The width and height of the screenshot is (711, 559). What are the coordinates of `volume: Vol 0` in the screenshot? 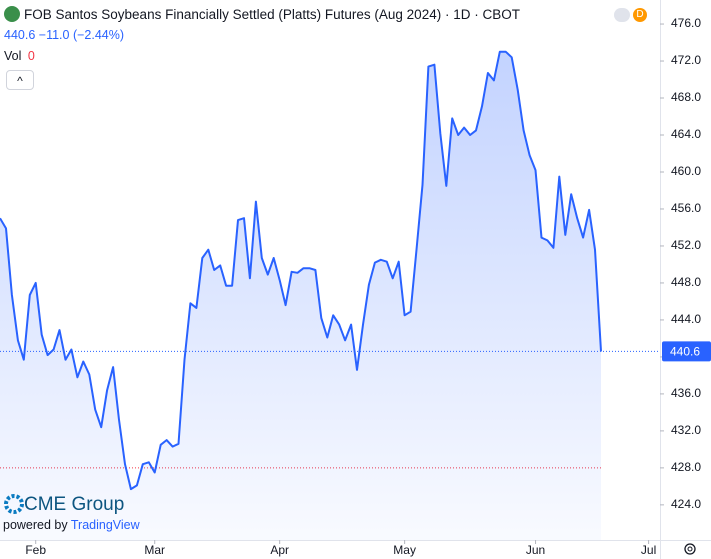 It's located at (19, 56).